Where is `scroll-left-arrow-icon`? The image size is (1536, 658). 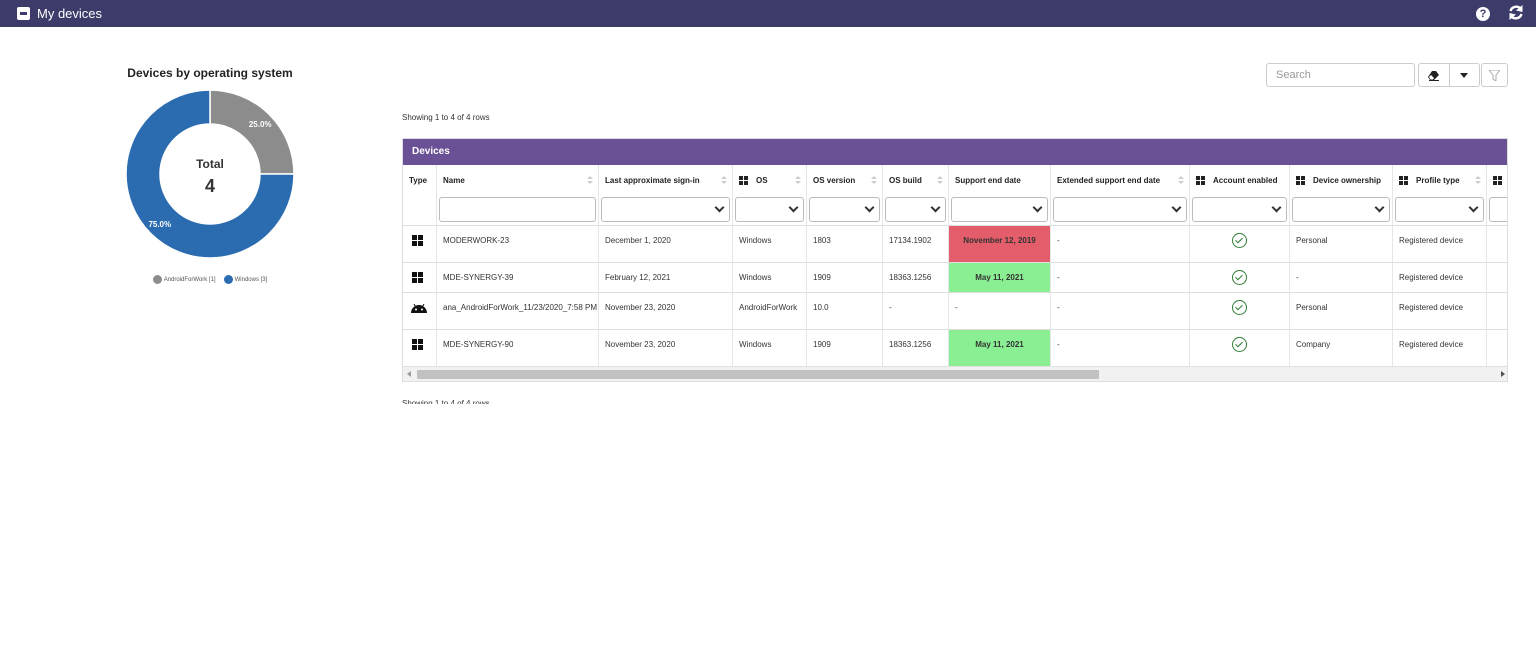 scroll-left-arrow-icon is located at coordinates (409, 374).